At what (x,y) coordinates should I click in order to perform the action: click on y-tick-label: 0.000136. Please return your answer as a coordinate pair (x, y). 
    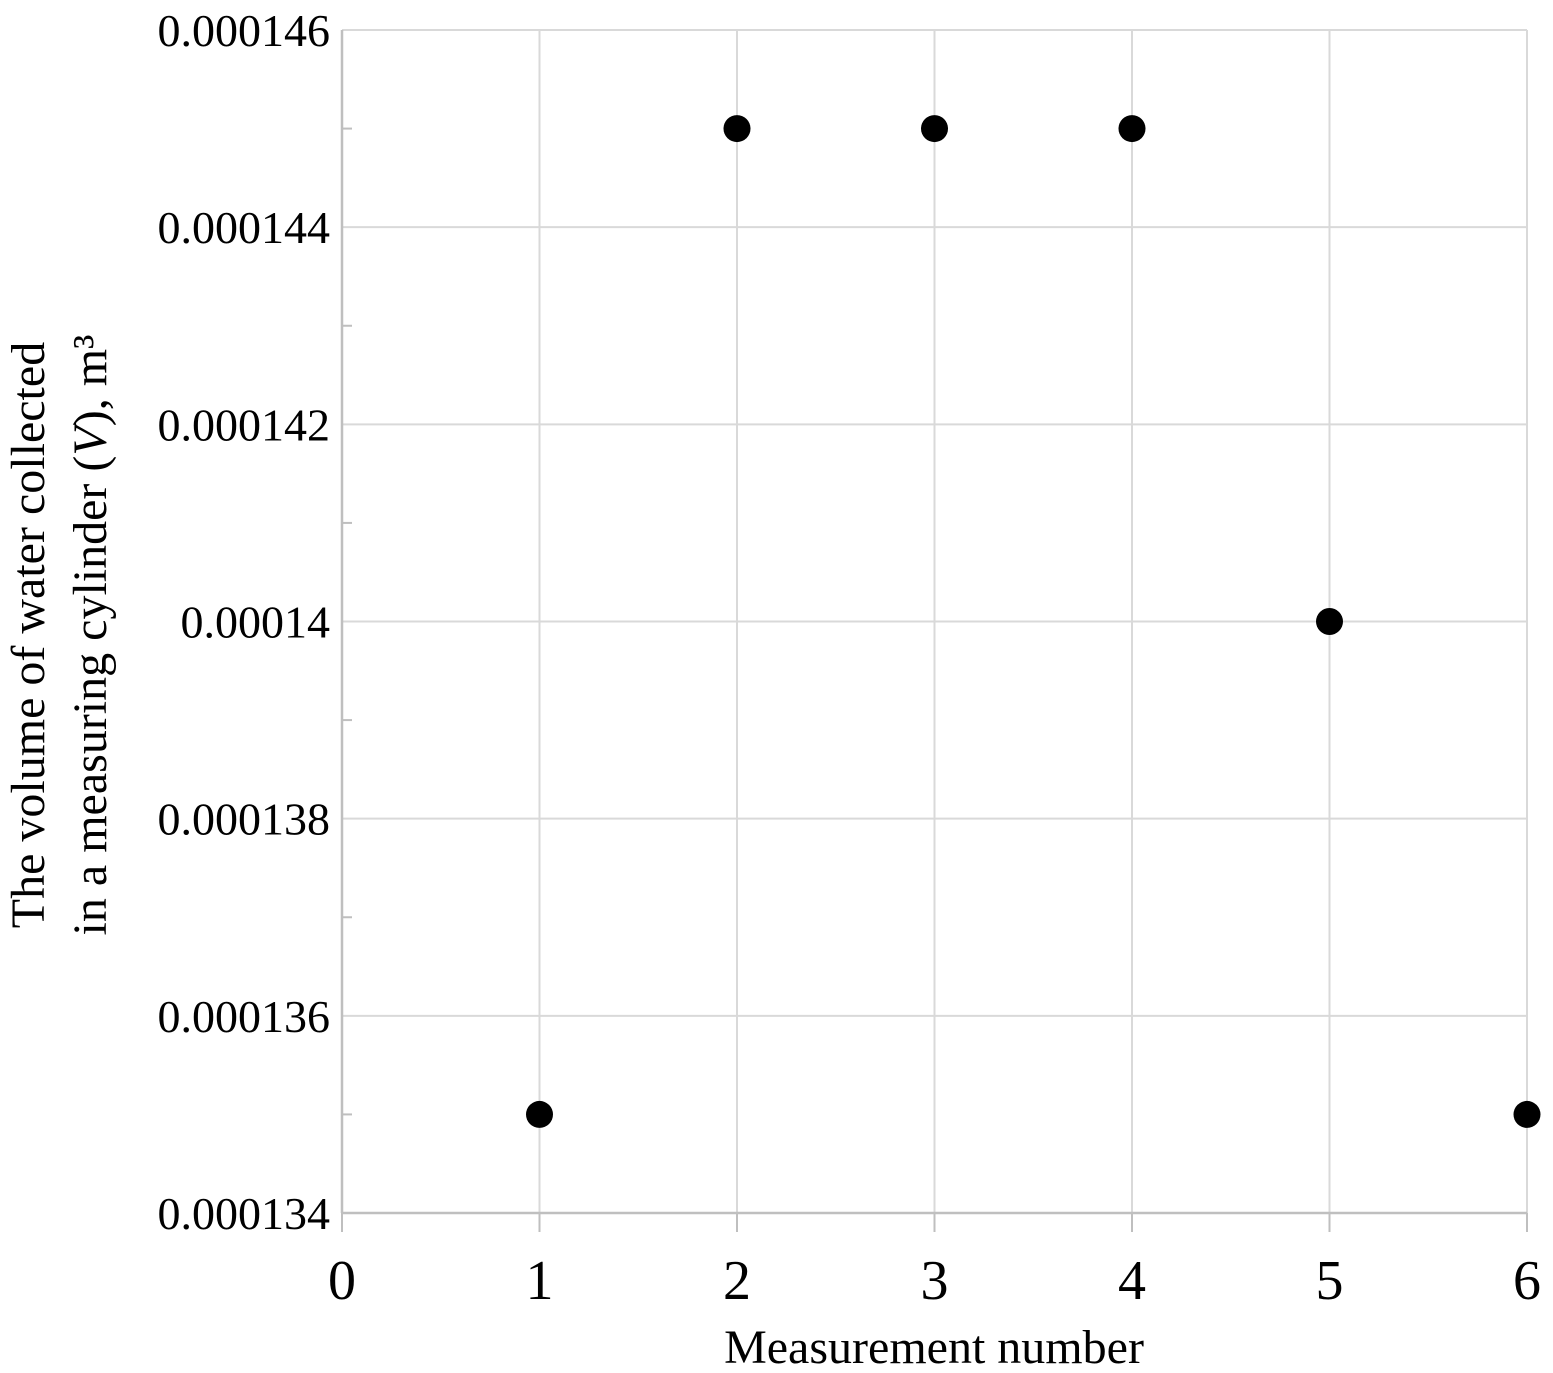
    Looking at the image, I should click on (244, 1016).